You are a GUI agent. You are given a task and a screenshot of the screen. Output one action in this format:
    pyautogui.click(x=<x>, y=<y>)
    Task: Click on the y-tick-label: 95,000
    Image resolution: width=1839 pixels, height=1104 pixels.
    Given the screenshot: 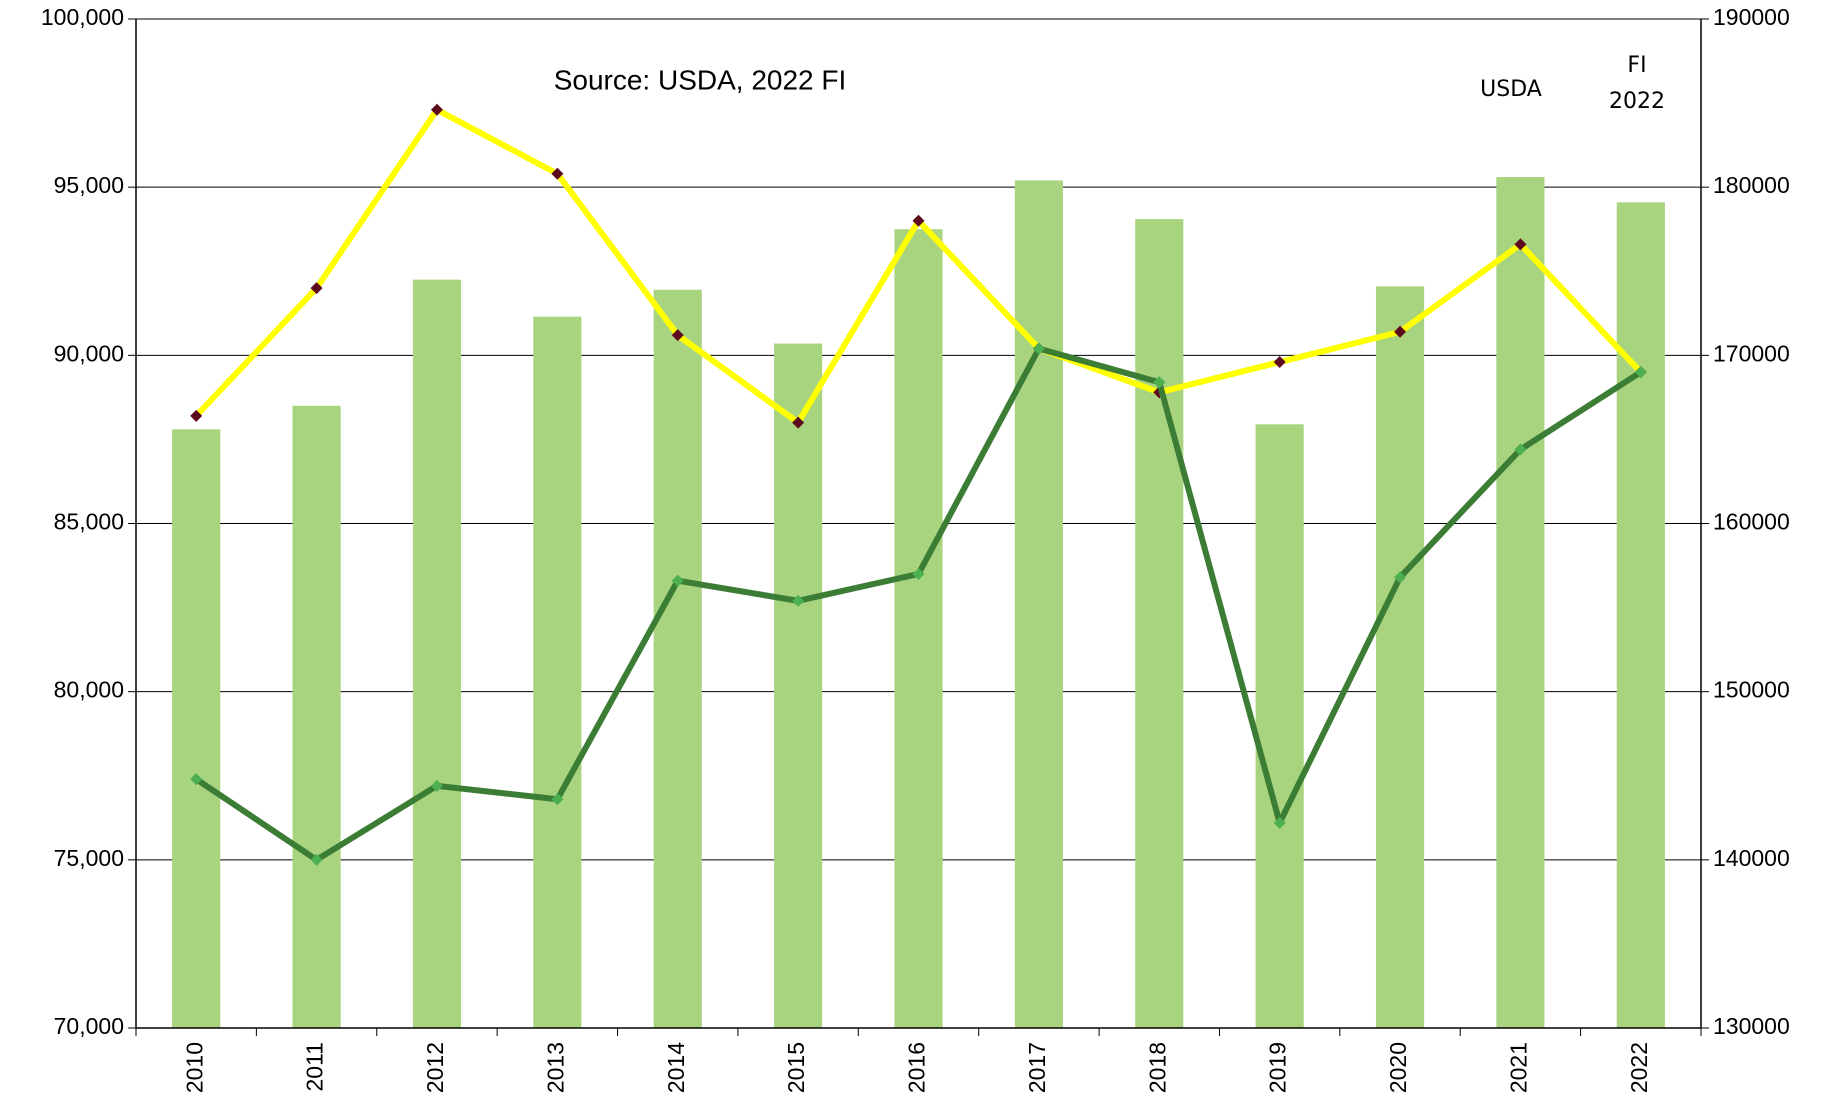 What is the action you would take?
    pyautogui.click(x=89, y=185)
    